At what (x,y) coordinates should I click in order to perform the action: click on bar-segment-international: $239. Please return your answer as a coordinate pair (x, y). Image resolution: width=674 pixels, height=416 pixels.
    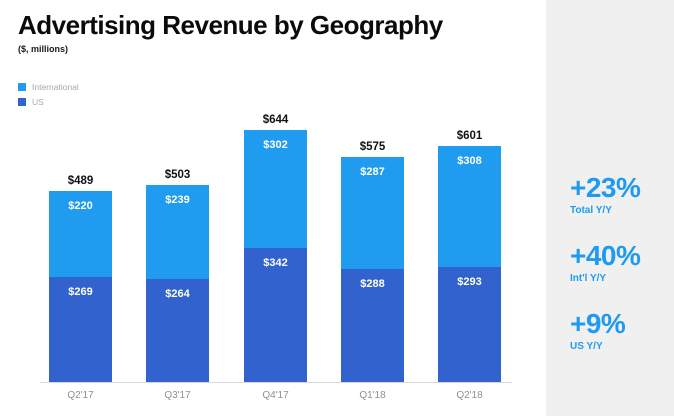
    Looking at the image, I should click on (177, 232).